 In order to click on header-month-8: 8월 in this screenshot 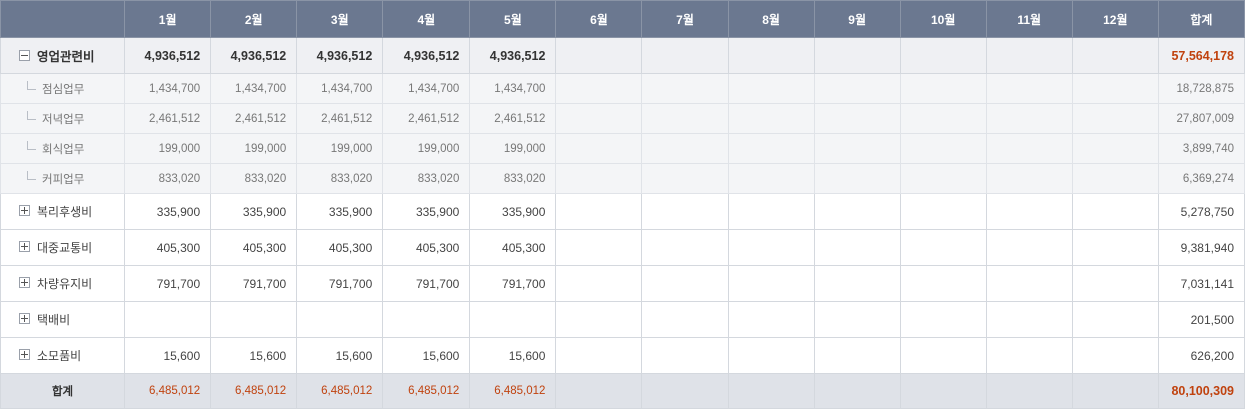, I will do `click(771, 19)`.